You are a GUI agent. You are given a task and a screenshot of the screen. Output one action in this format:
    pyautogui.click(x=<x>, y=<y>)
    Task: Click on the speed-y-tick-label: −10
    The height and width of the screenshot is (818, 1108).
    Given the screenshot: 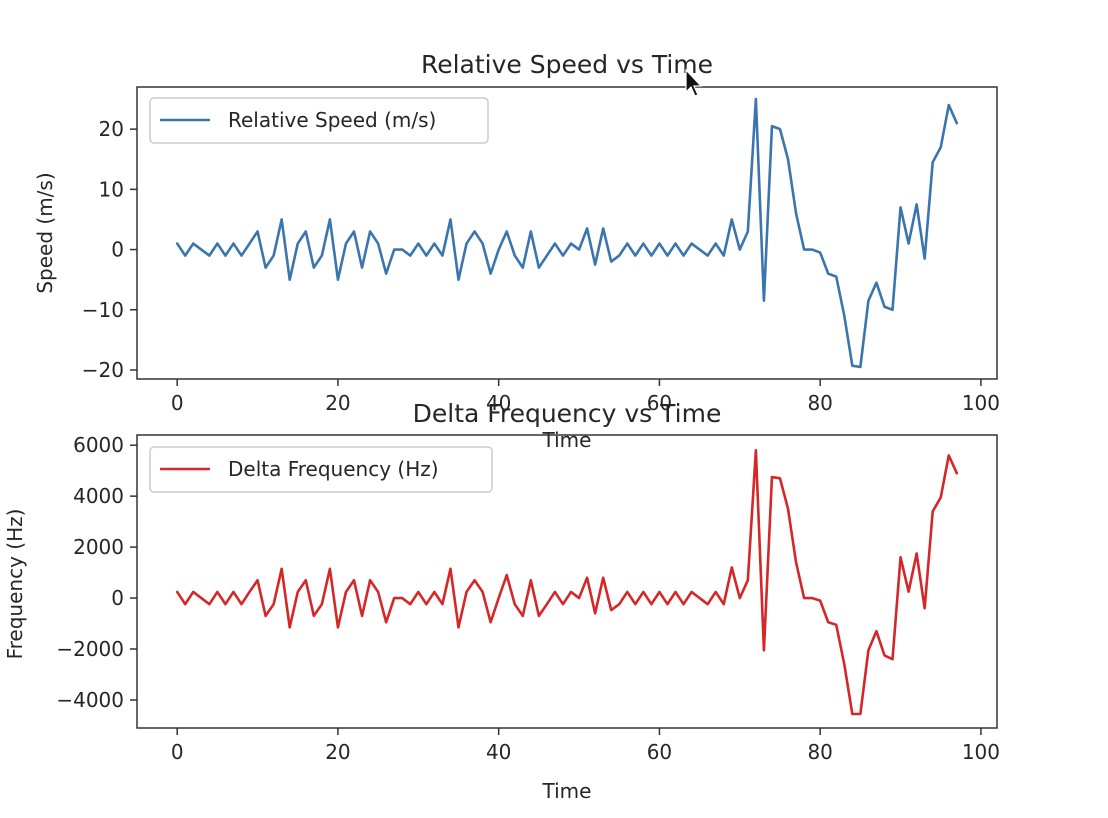 What is the action you would take?
    pyautogui.click(x=103, y=310)
    